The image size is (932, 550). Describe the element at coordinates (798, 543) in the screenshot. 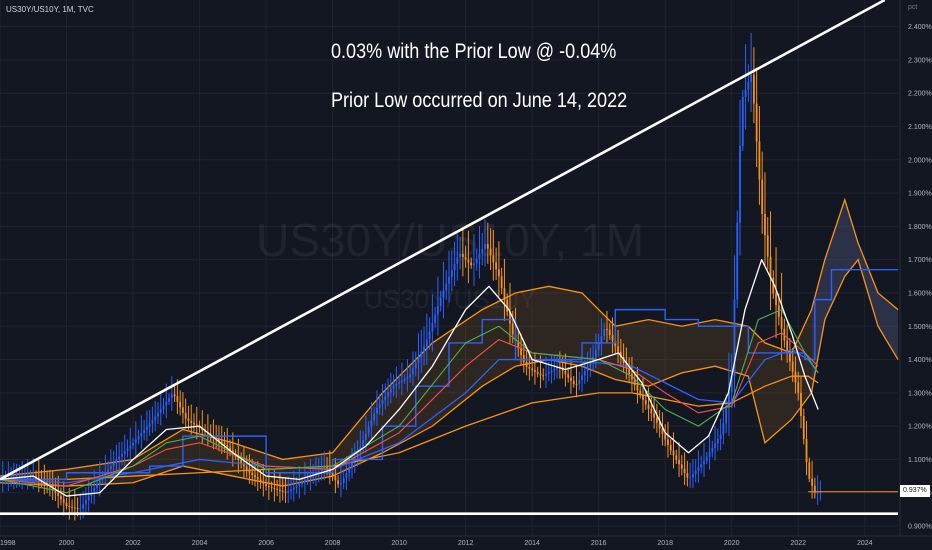

I see `x-tick-label: 2022` at that location.